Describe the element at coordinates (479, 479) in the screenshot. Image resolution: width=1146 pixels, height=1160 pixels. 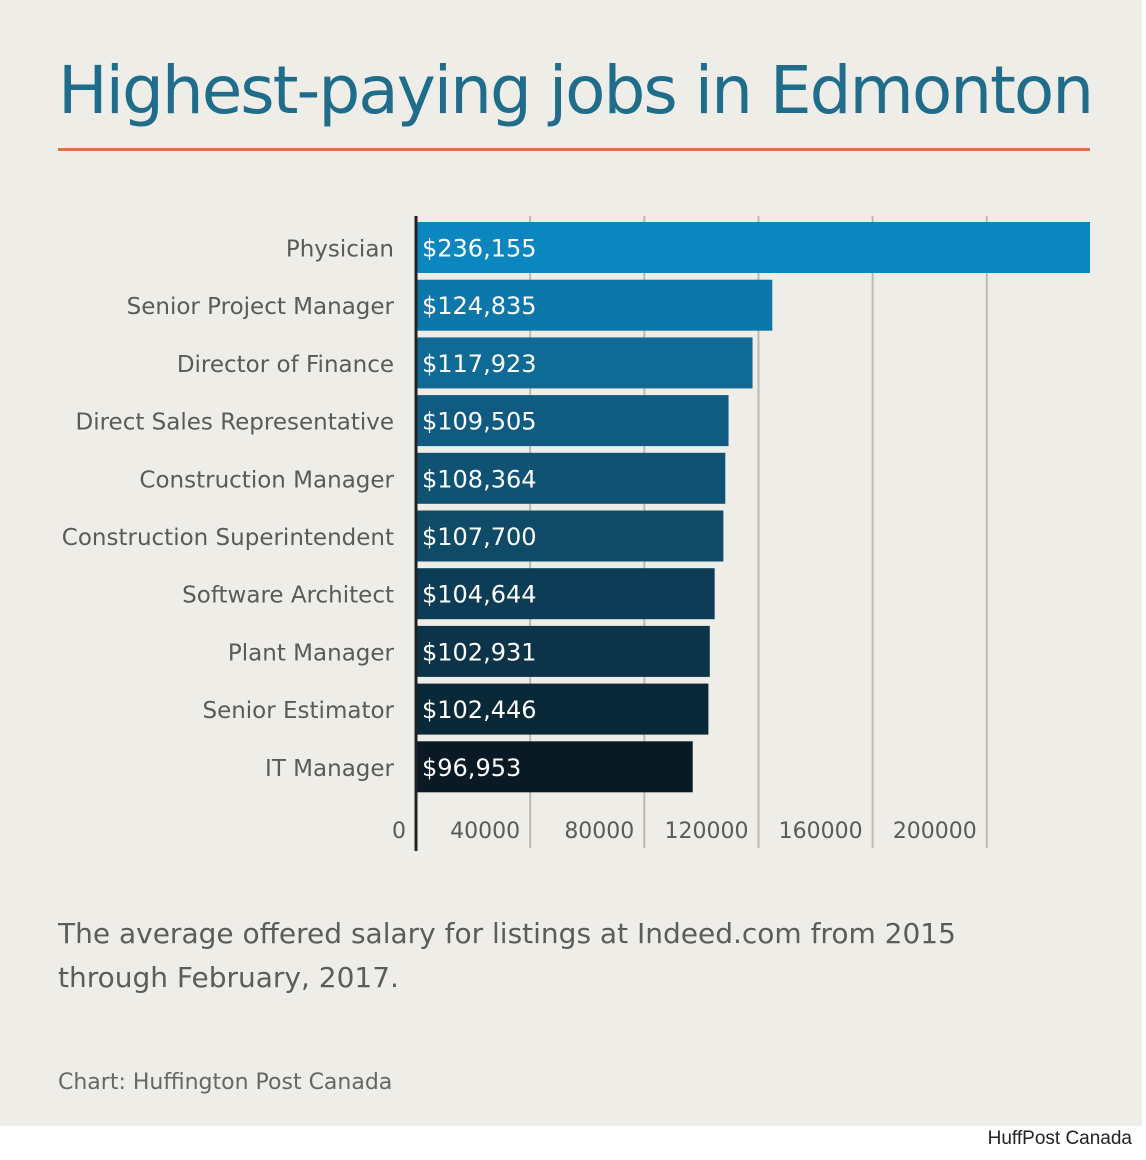
I see `bar-value-label: $108,364` at that location.